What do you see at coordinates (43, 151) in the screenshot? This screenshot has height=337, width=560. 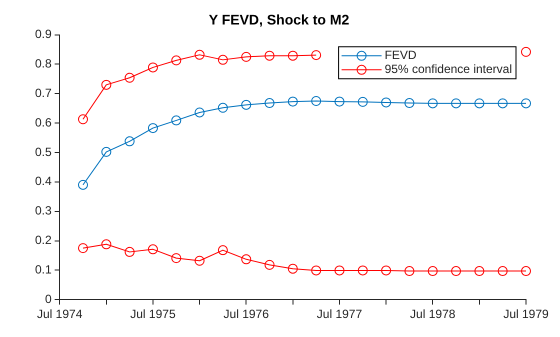 I see `y-tick-label: 0.5` at bounding box center [43, 151].